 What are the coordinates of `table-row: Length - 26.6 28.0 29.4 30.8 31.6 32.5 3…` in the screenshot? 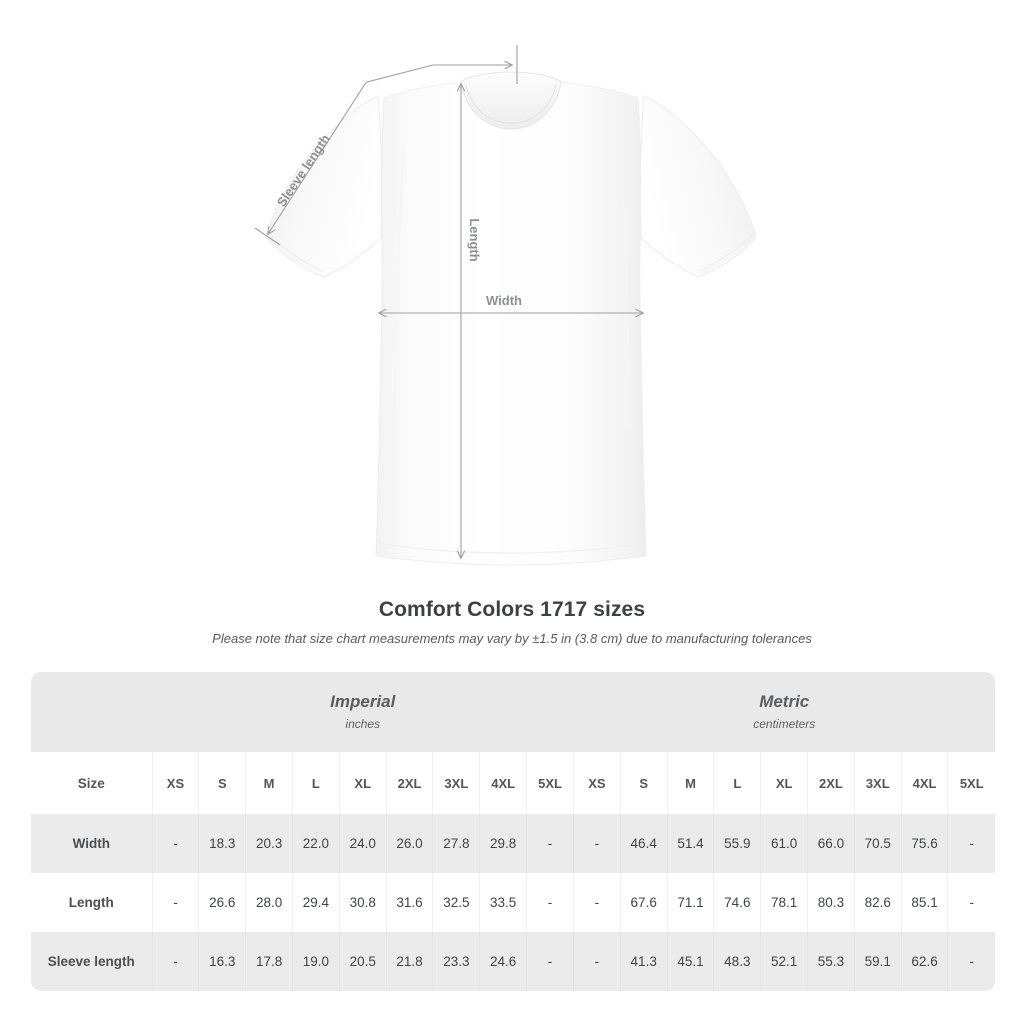 It's located at (513, 902).